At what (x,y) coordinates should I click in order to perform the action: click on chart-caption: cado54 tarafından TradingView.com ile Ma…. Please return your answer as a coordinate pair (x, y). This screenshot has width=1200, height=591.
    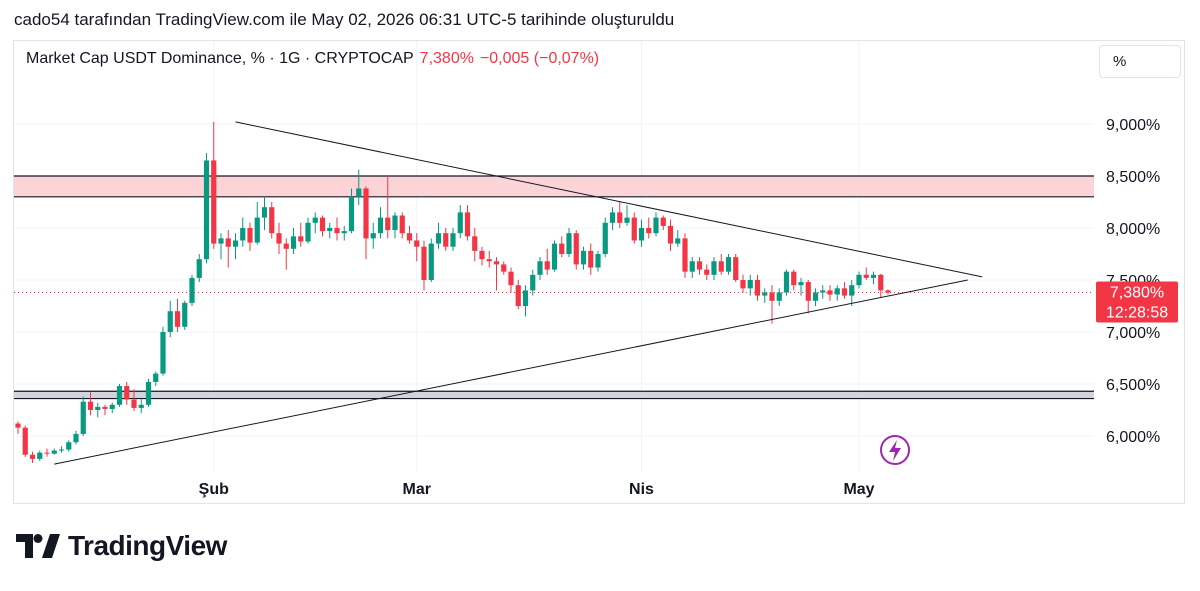
    Looking at the image, I should click on (344, 19).